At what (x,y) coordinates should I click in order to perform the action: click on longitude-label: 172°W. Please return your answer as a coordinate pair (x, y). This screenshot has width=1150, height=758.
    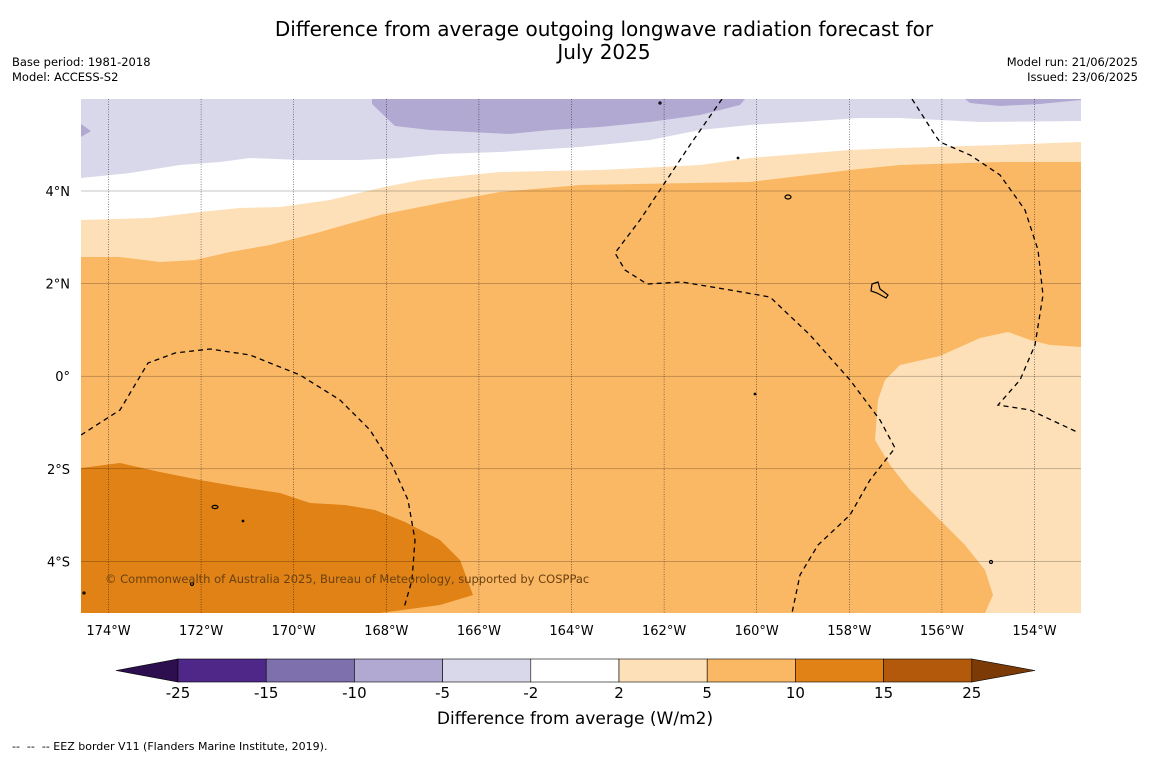
    Looking at the image, I should click on (201, 631).